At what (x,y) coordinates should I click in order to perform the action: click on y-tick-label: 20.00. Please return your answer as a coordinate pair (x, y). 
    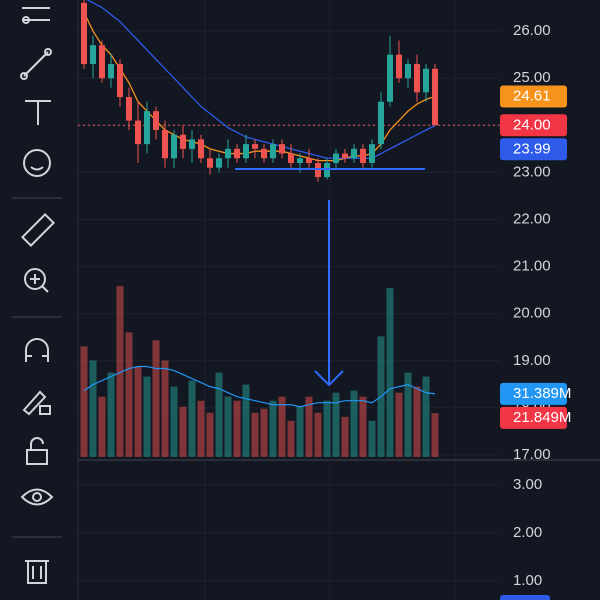
    Looking at the image, I should click on (532, 313).